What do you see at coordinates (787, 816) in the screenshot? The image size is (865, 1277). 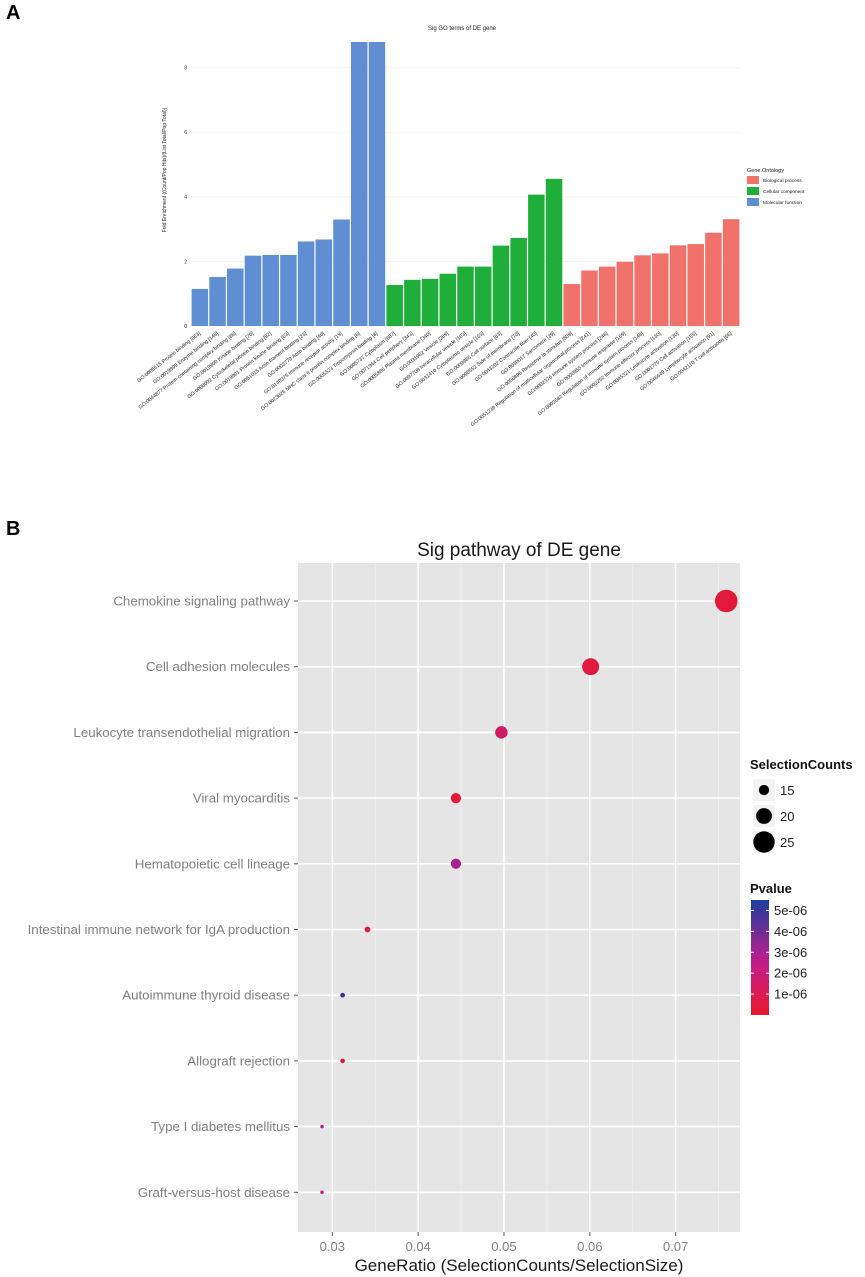 I see `size-legend-label: 20` at bounding box center [787, 816].